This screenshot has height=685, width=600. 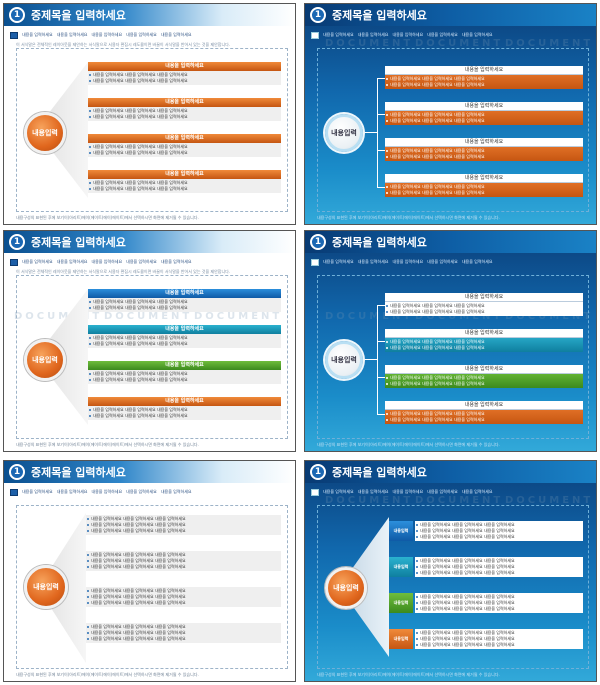 What do you see at coordinates (453, 587) in the screenshot?
I see `content-frame` at bounding box center [453, 587].